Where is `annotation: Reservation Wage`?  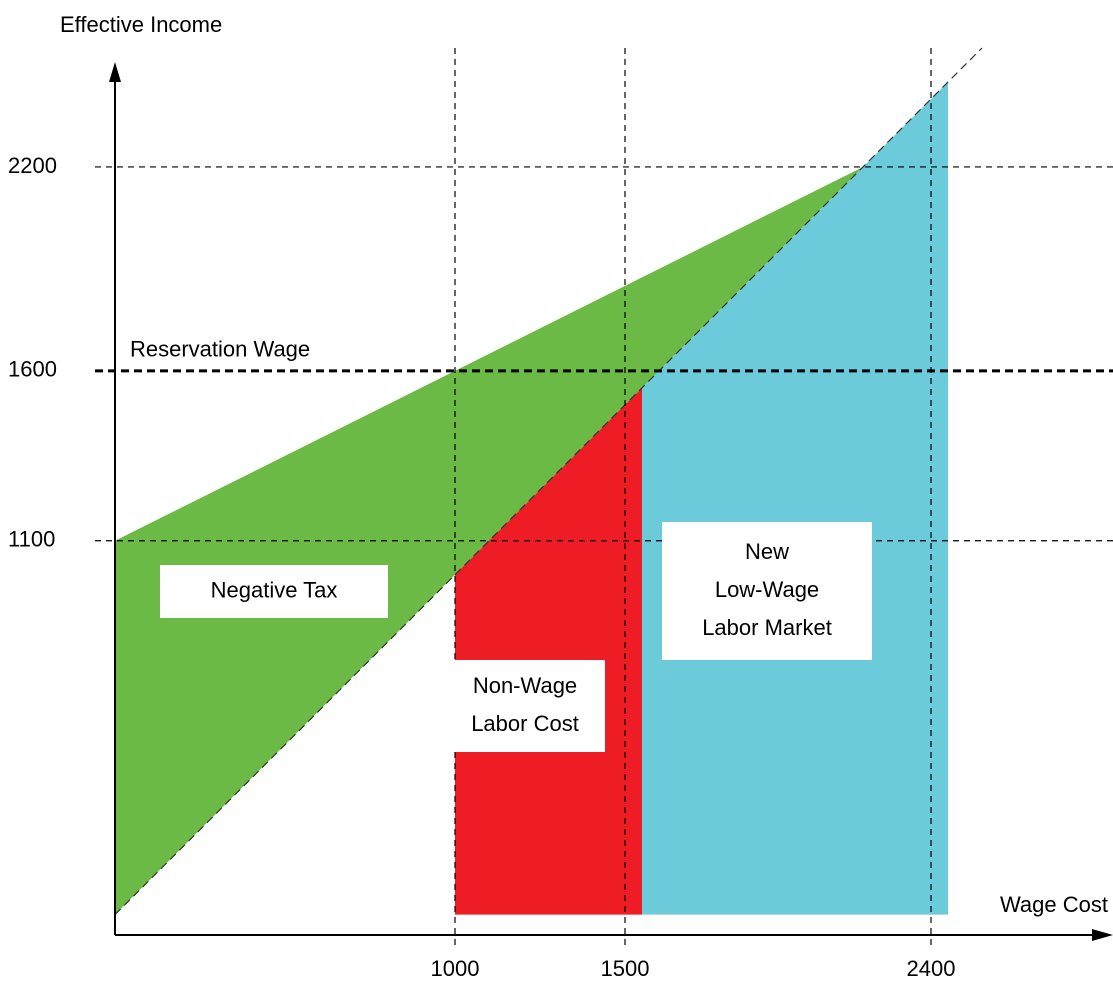
annotation: Reservation Wage is located at coordinates (220, 349).